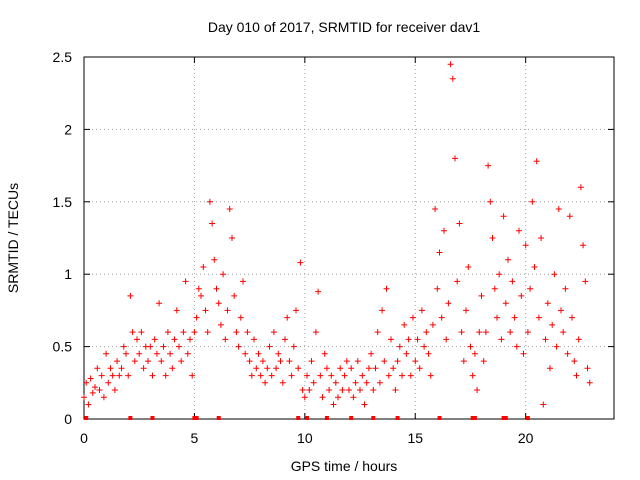 The image size is (640, 480). I want to click on y-tick-label: 2.5, so click(63, 57).